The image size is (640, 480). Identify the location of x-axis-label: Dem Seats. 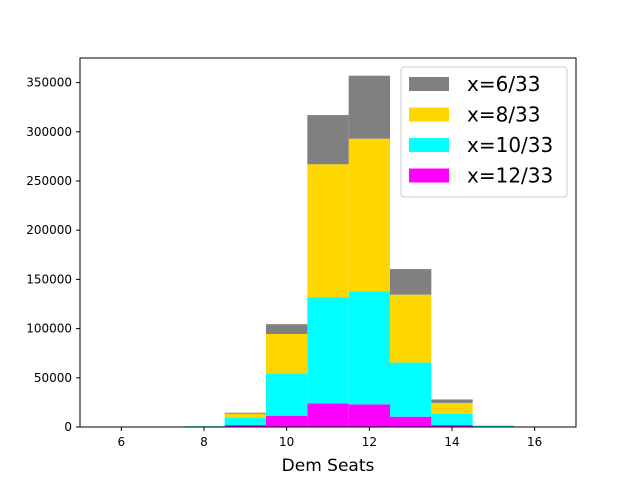
(328, 466).